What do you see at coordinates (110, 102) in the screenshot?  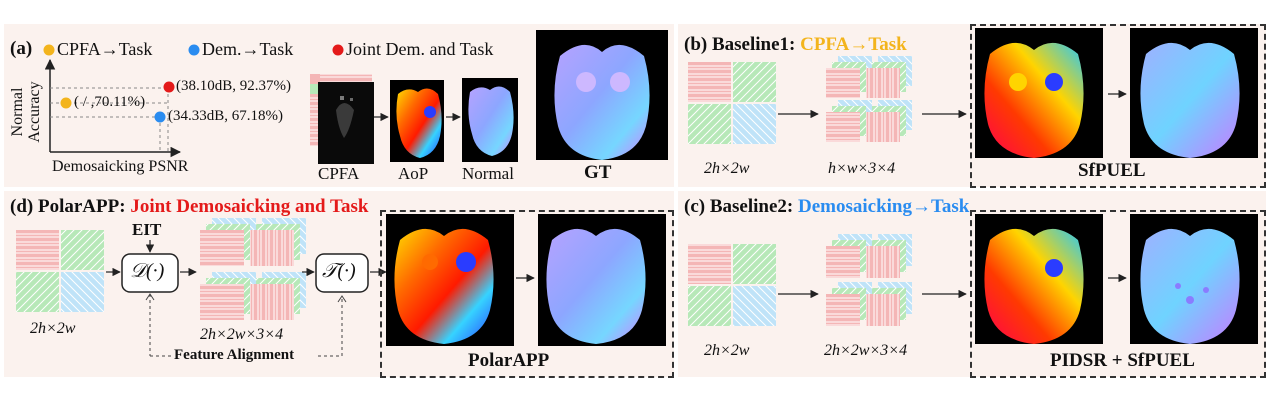 I see `point-label-cpfa: ( / ,70.11%)` at bounding box center [110, 102].